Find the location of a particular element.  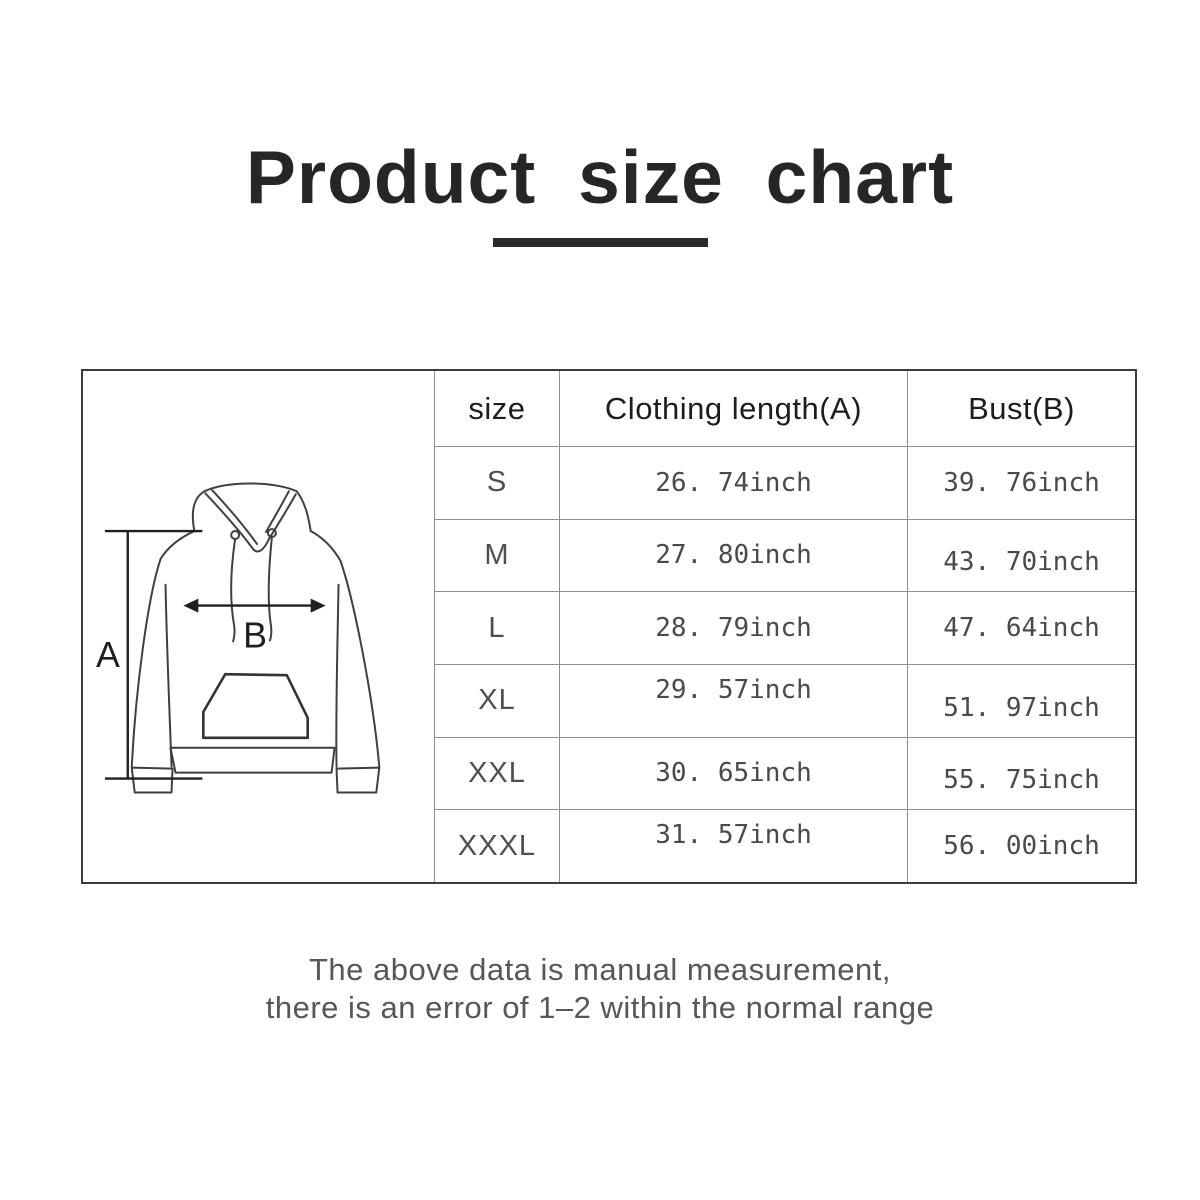

row-m-length: 27. 80inch is located at coordinates (733, 555).